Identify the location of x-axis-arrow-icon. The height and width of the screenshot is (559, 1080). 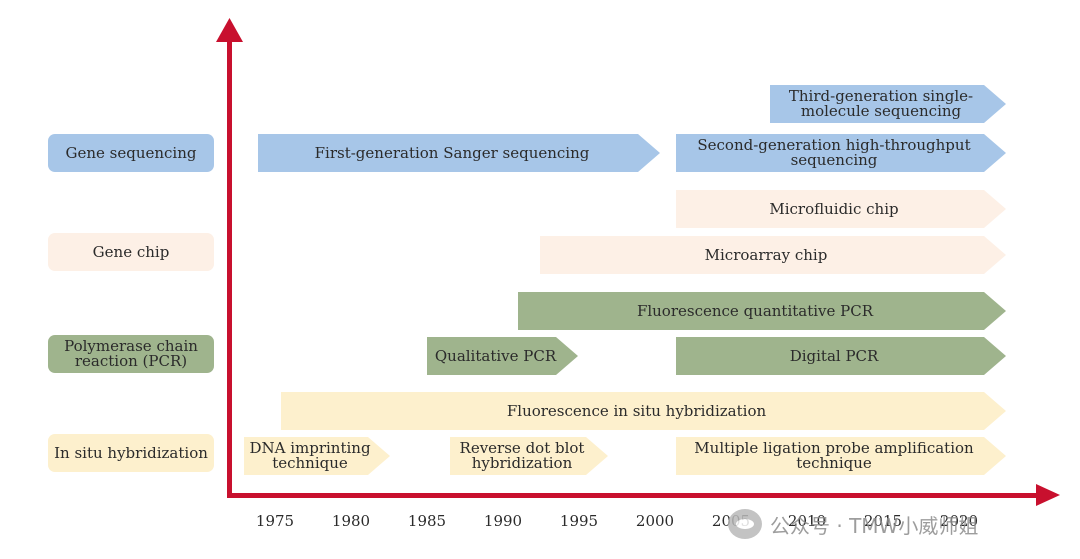
(1048, 495).